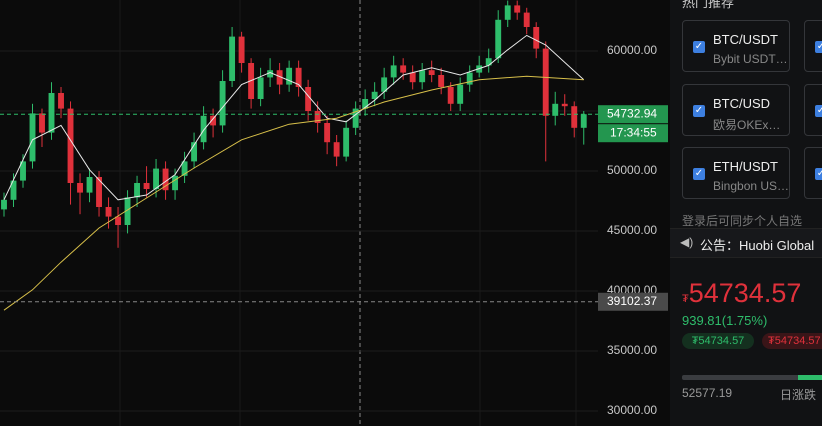 The width and height of the screenshot is (822, 426). I want to click on crosshair-label: 39102.37, so click(632, 301).